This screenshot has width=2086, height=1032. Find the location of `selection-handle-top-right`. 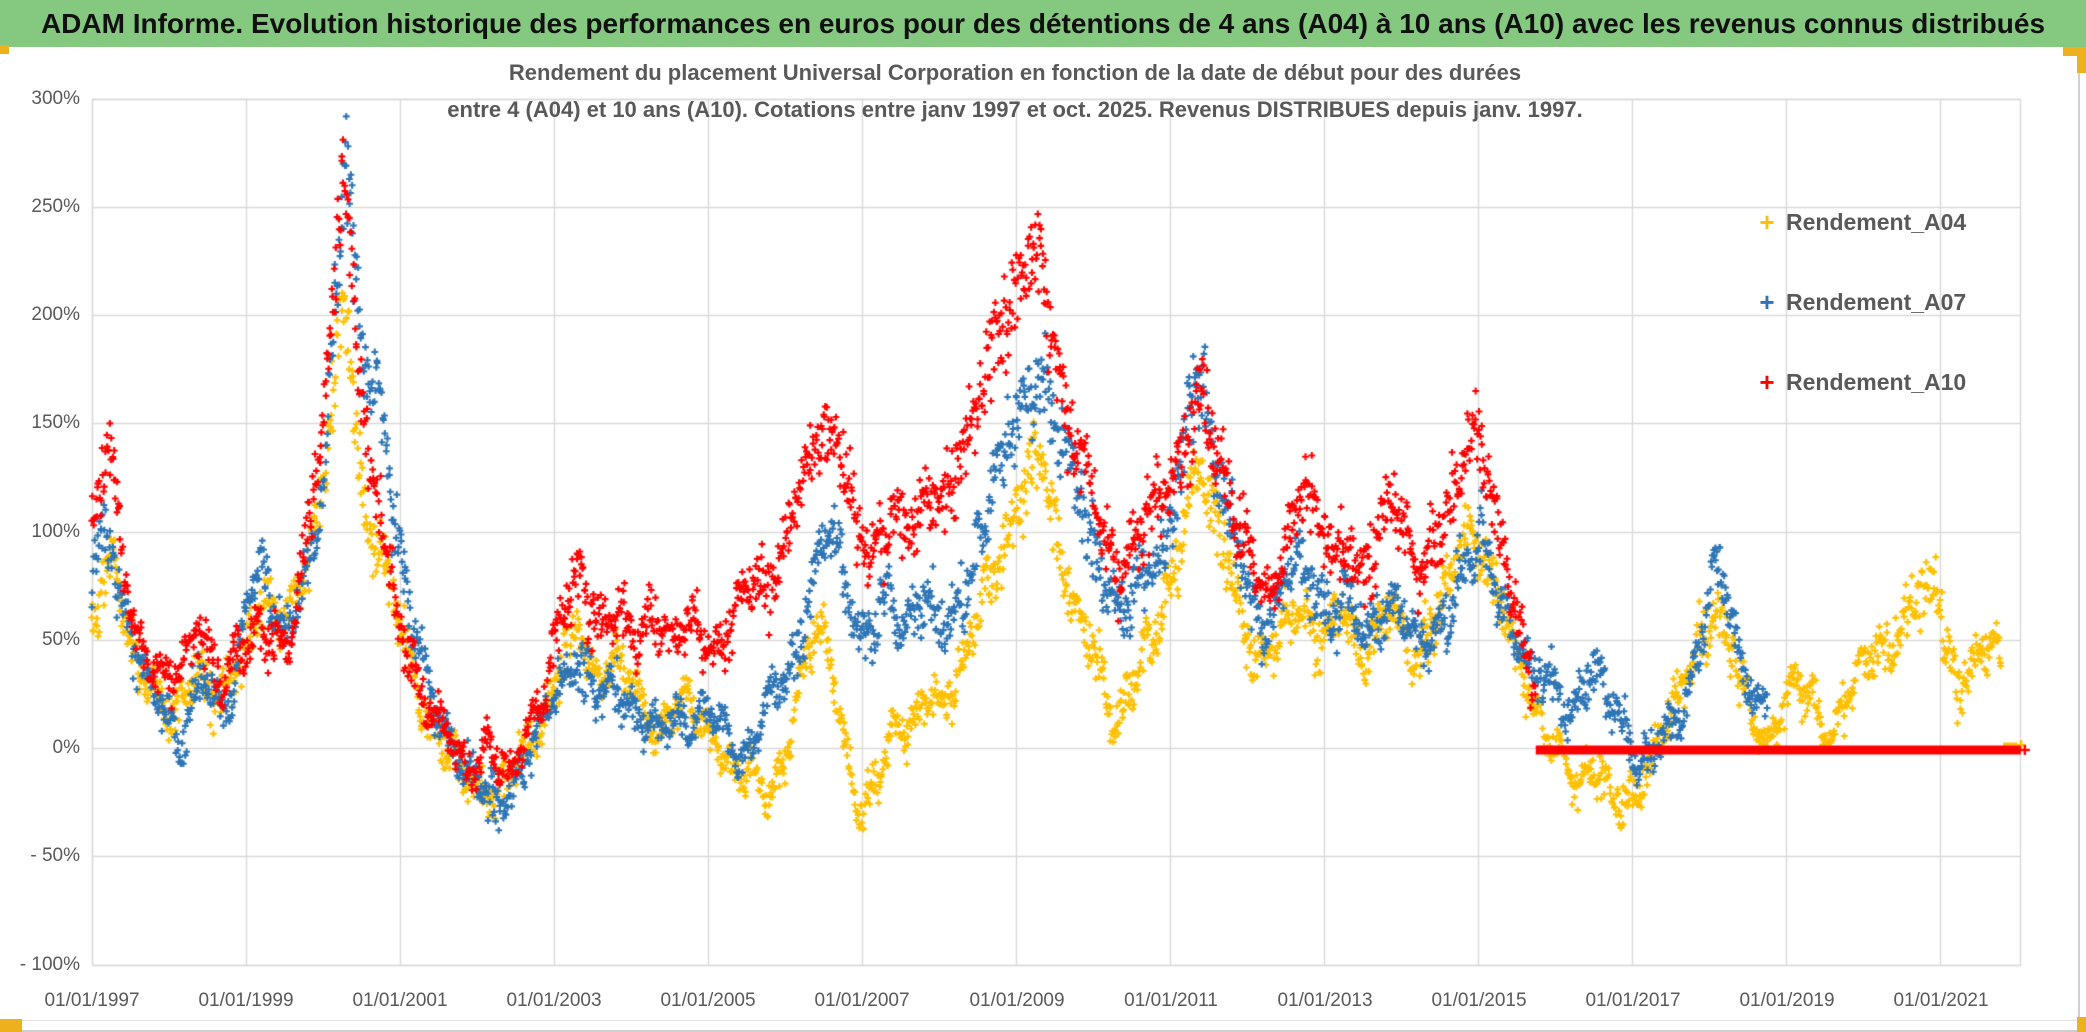

selection-handle-top-right is located at coordinates (2074, 51).